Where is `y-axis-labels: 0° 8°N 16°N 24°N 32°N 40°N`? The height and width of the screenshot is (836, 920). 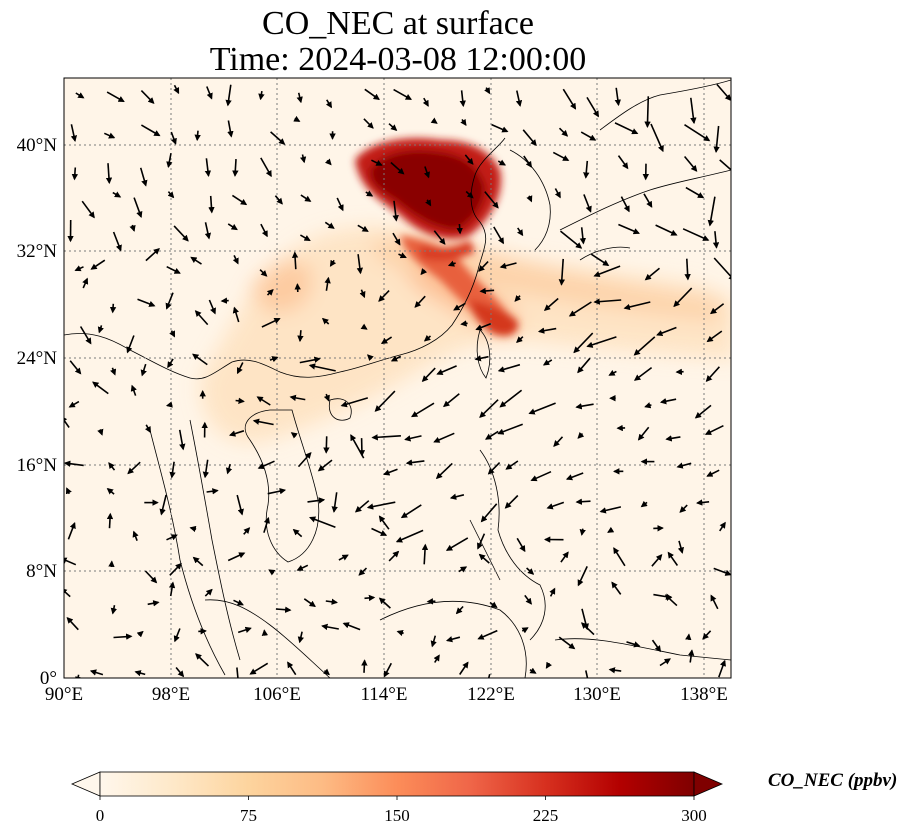 y-axis-labels: 0° 8°N 16°N 24°N 32°N 40°N is located at coordinates (37, 412).